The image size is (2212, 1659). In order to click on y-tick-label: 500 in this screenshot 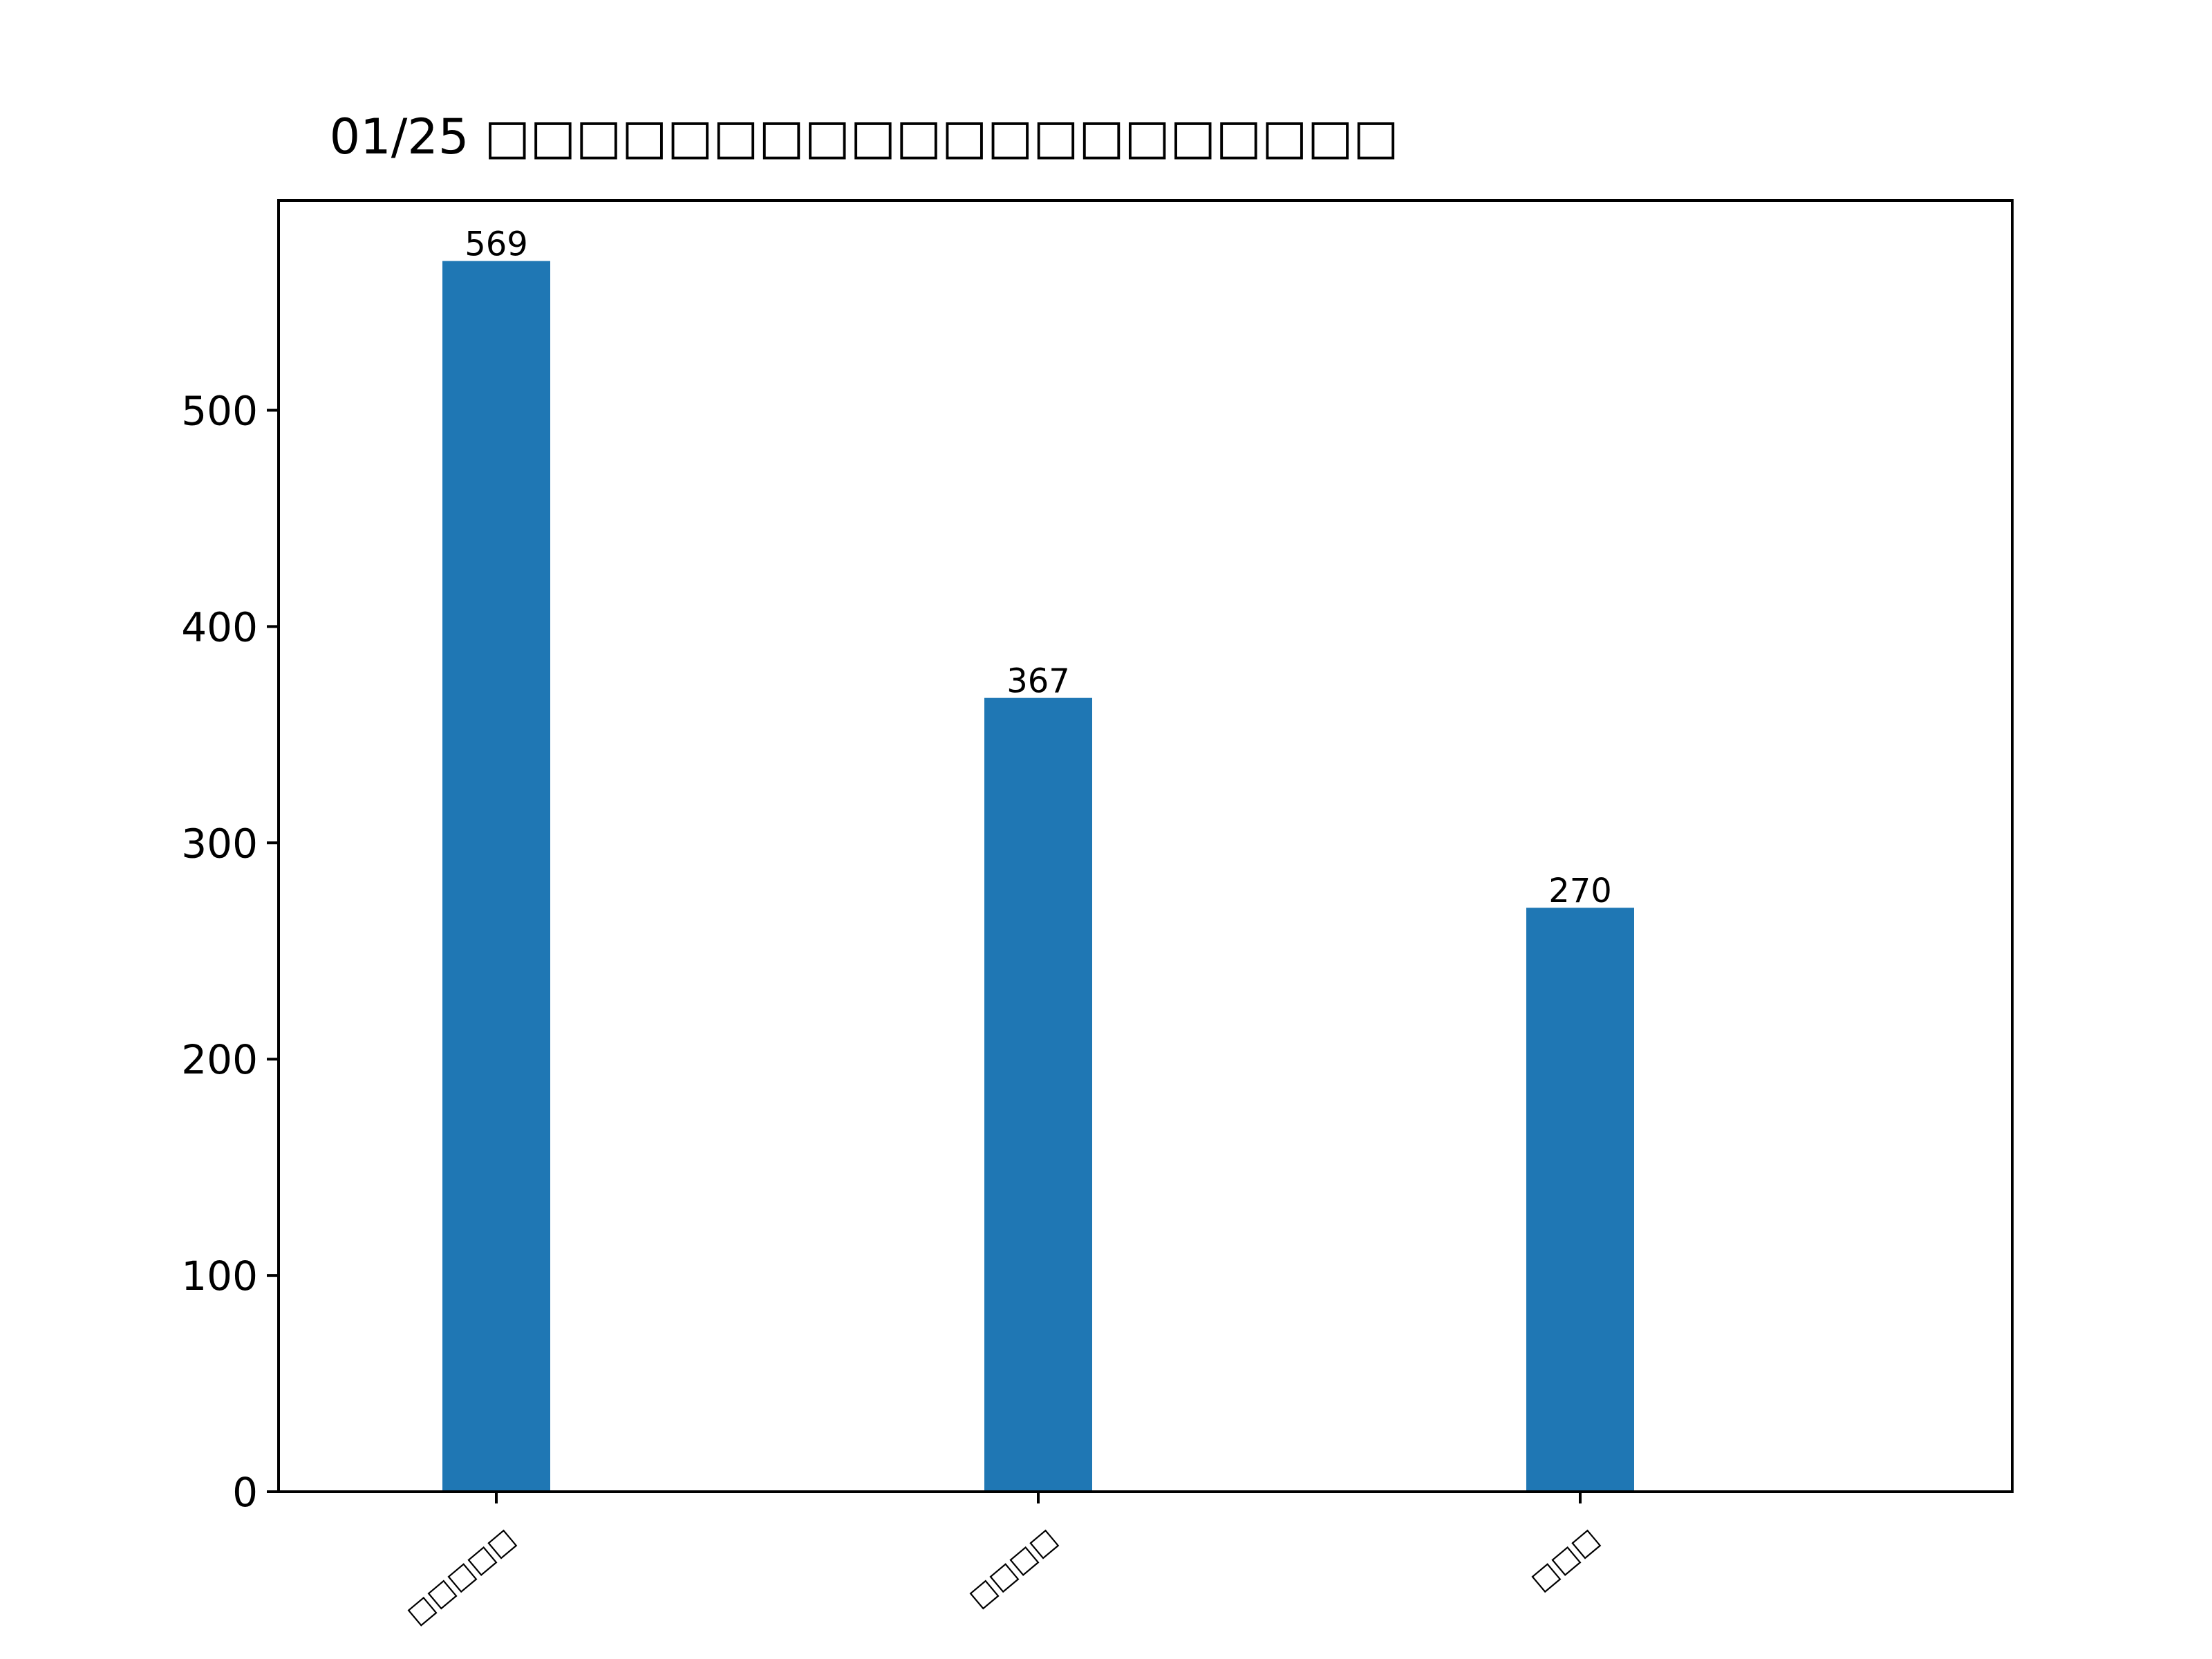, I will do `click(219, 412)`.